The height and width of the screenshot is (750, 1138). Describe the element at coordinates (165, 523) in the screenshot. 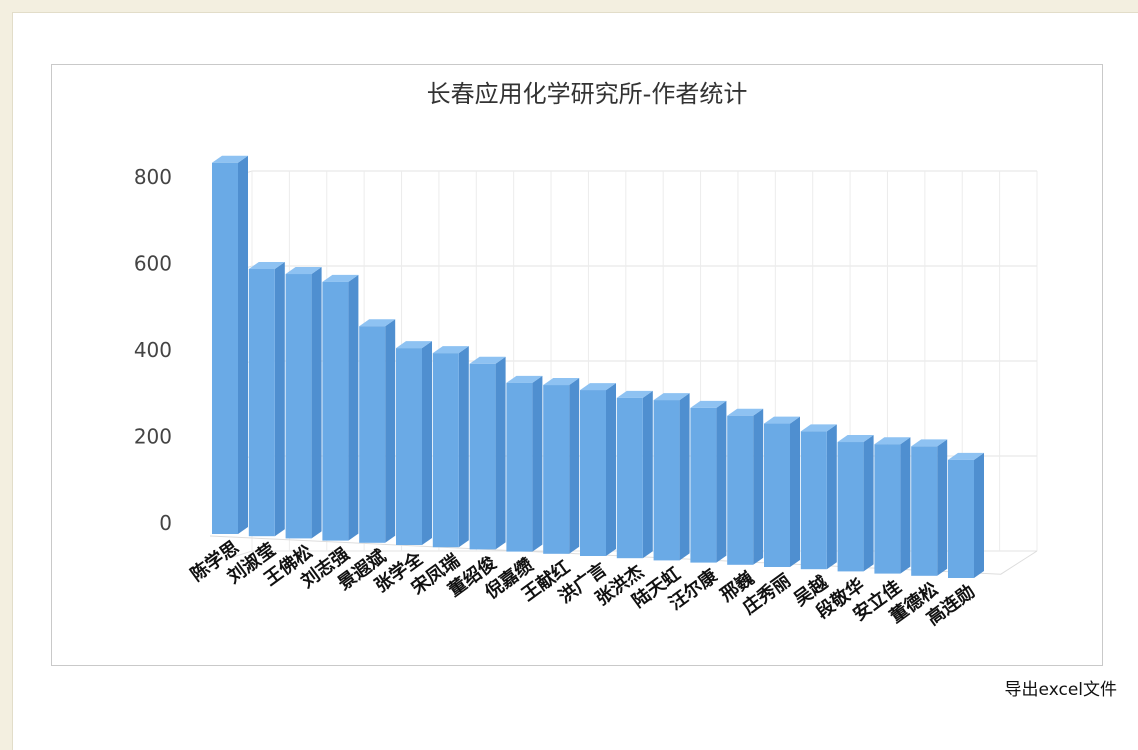

I see `y-tick-label: 0` at that location.